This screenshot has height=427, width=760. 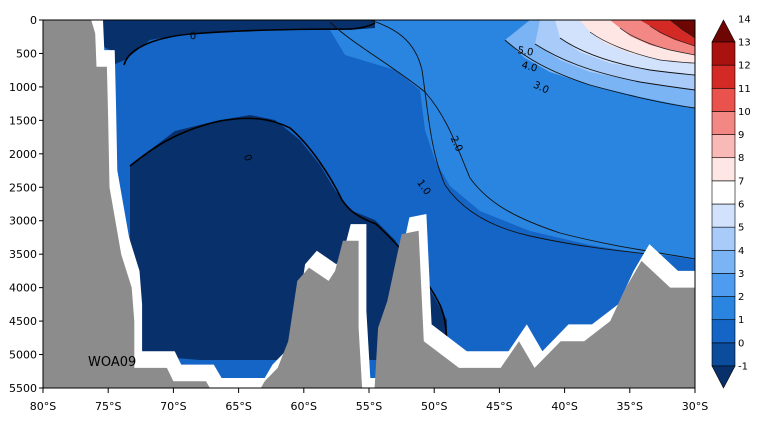 I want to click on colorbar-label: 11, so click(x=744, y=89).